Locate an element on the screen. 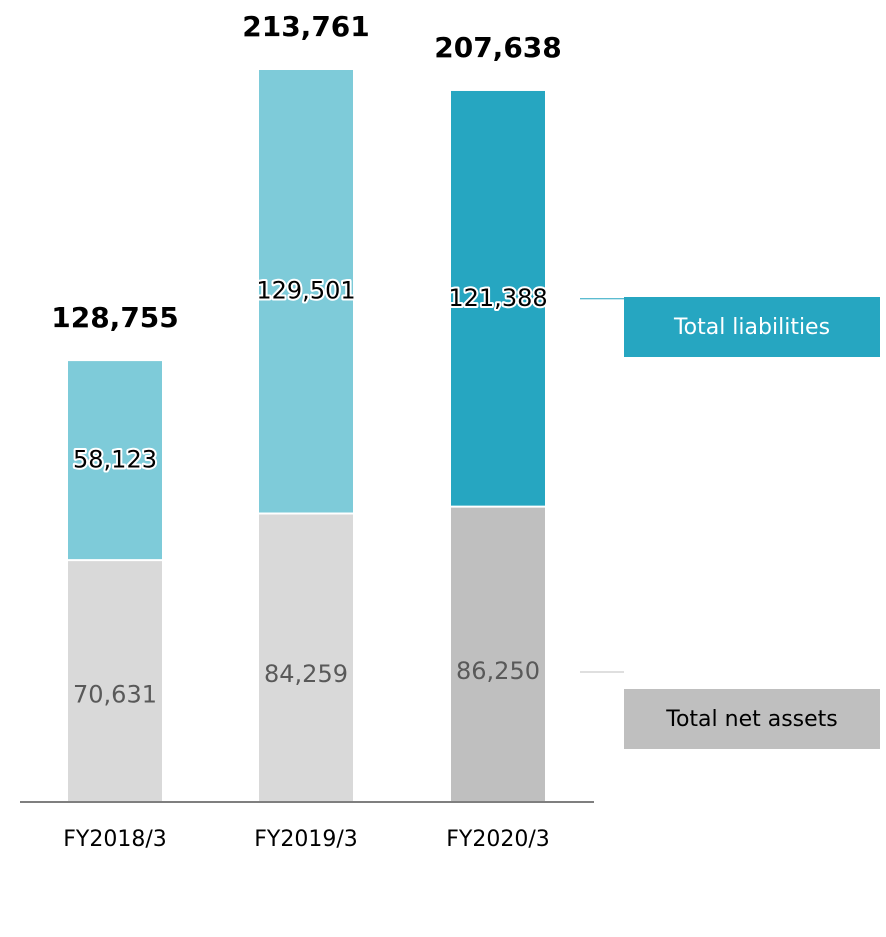 The height and width of the screenshot is (937, 886). x-tick-label-3: FY2020/3 is located at coordinates (498, 839).